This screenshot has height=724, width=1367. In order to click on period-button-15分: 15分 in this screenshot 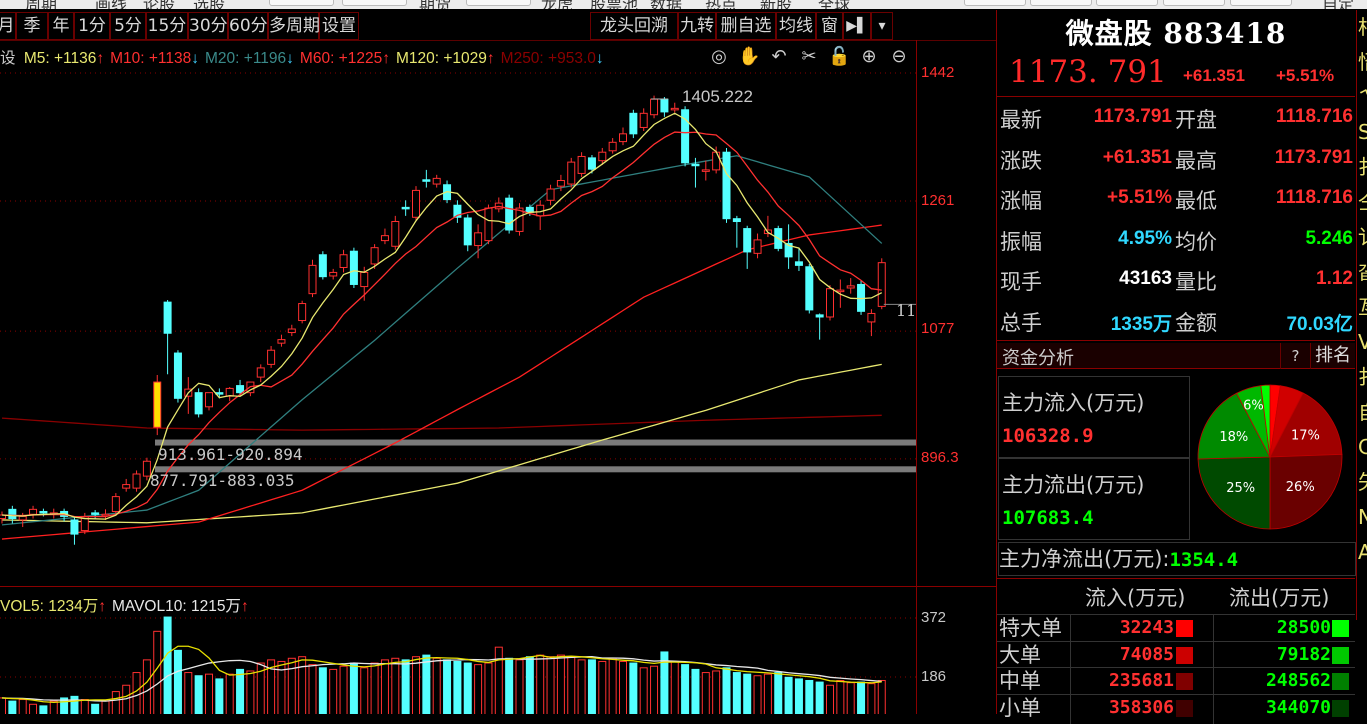, I will do `click(167, 26)`.